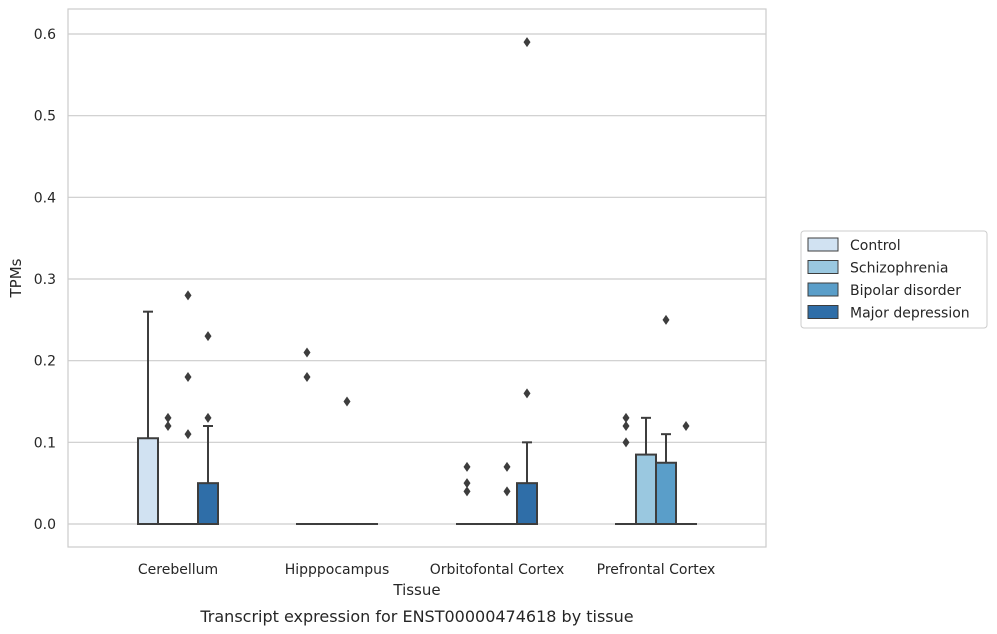 The width and height of the screenshot is (997, 634). Describe the element at coordinates (45, 443) in the screenshot. I see `y-tick-label: 0.1` at that location.